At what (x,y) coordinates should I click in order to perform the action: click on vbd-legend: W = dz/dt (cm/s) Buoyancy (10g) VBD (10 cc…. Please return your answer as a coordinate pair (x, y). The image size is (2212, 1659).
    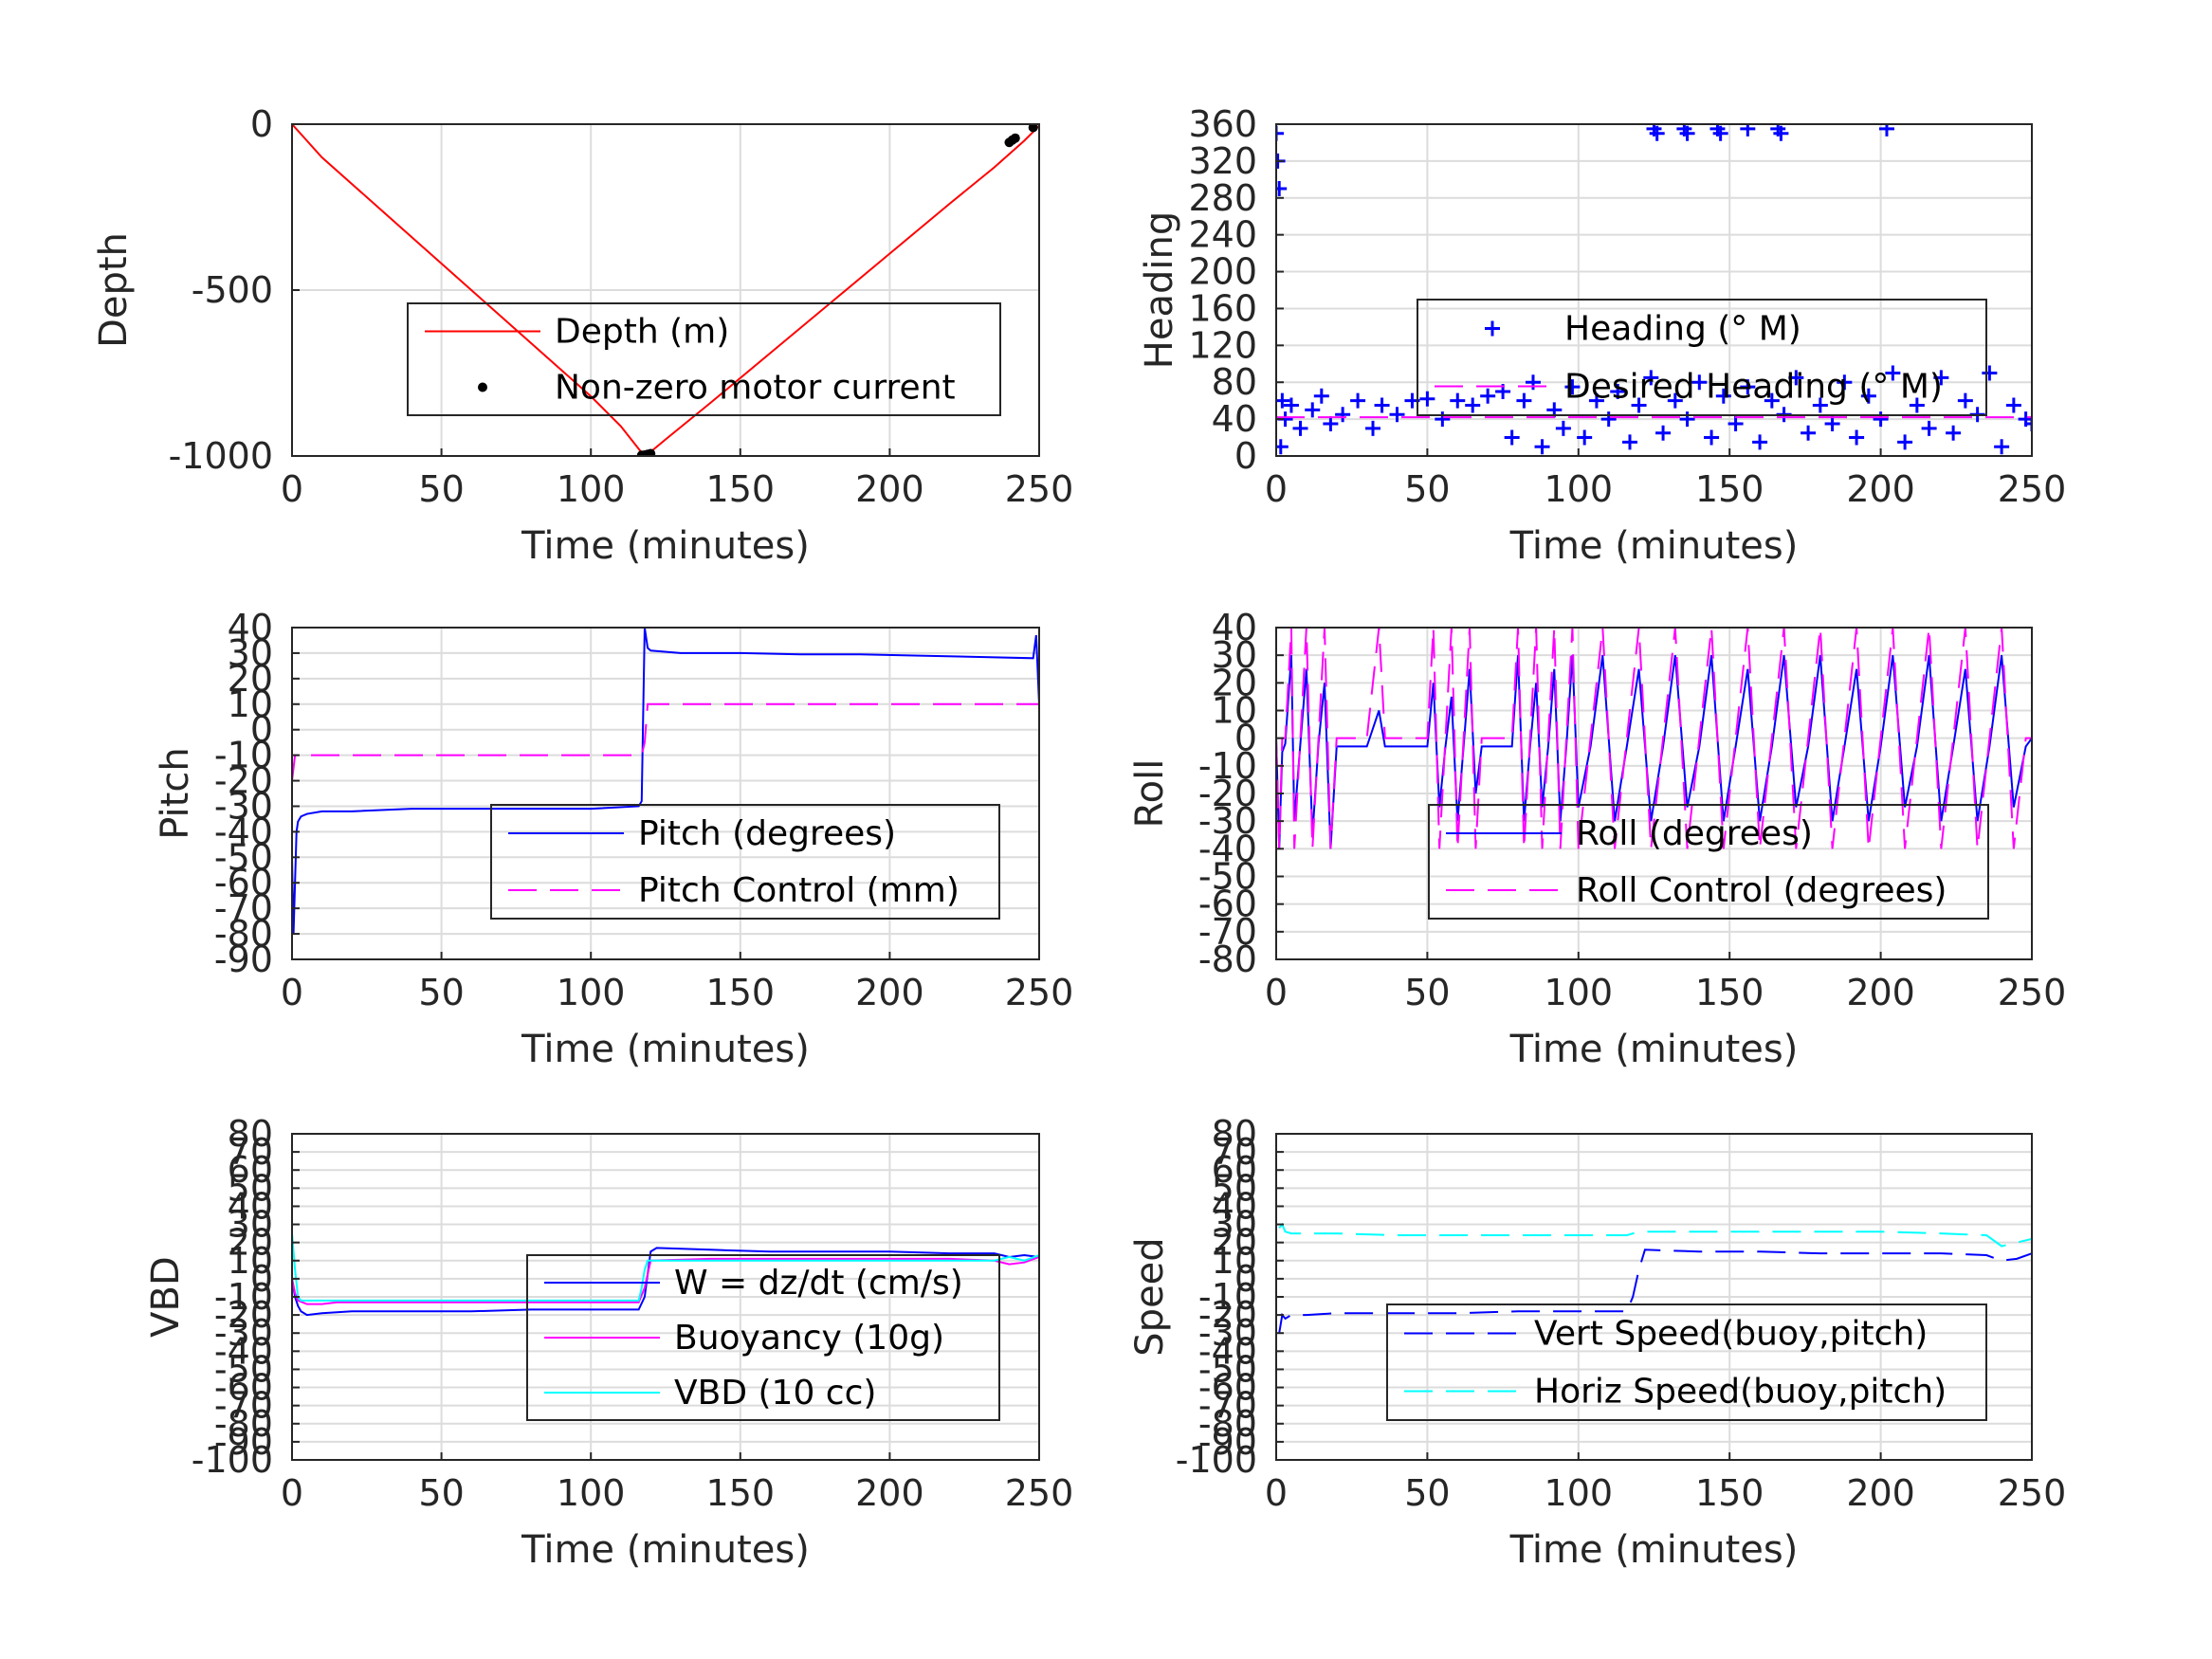
    Looking at the image, I should click on (763, 1337).